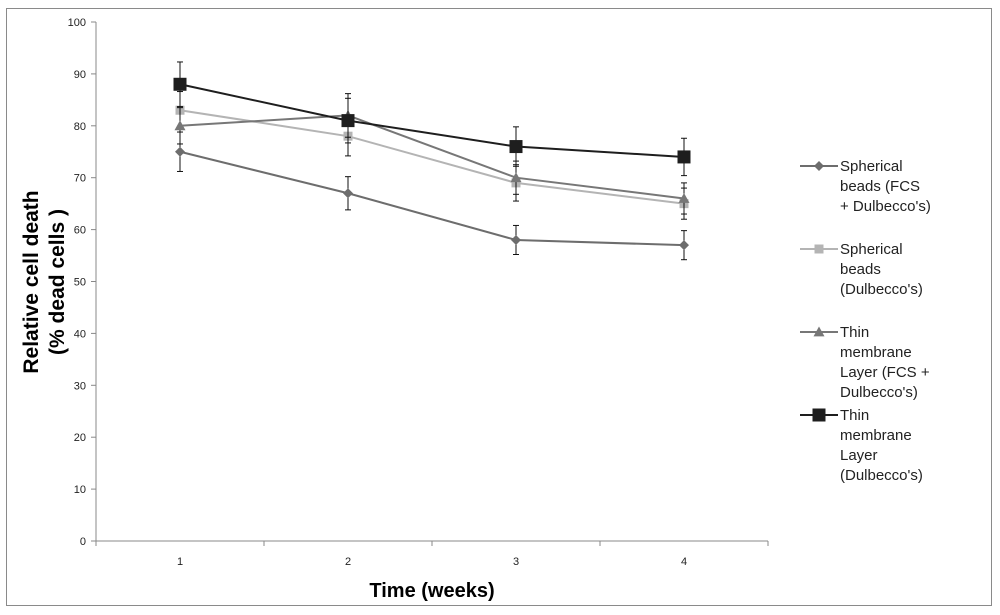  I want to click on legend-label: + Dulbecco's), so click(885, 206).